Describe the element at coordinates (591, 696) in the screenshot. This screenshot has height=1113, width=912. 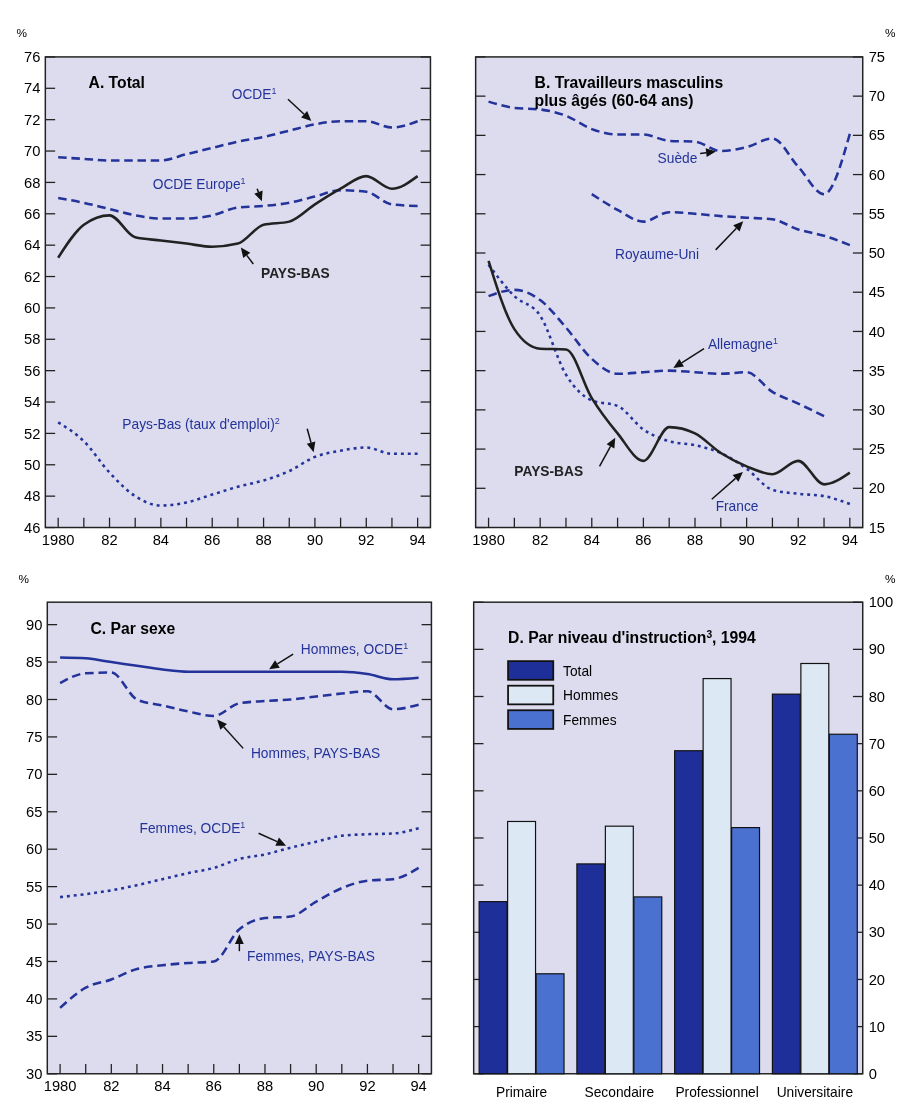
I see `legend-label: Hommes` at that location.